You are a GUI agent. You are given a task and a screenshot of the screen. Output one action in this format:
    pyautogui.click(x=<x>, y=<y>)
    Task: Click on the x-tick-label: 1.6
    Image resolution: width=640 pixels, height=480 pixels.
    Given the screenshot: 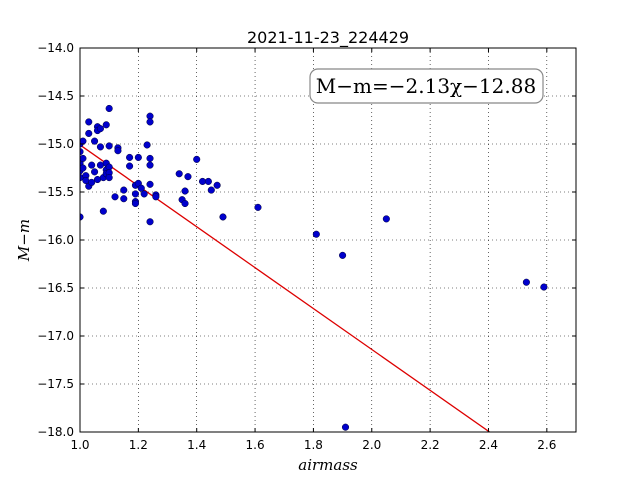 What is the action you would take?
    pyautogui.click(x=255, y=445)
    